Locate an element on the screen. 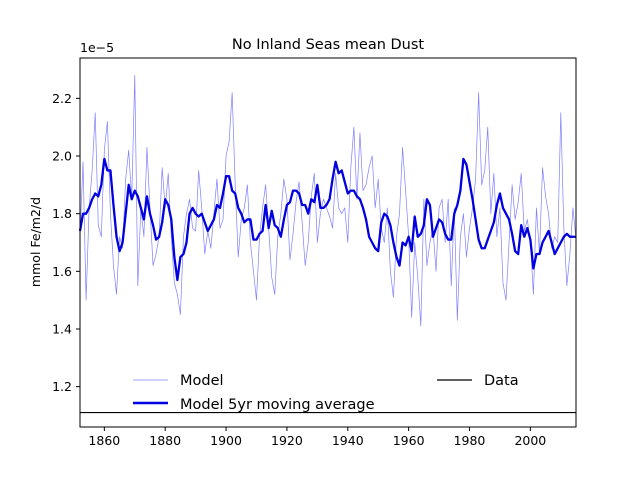 Image resolution: width=640 pixels, height=480 pixels. y-tick-label: 1.4 is located at coordinates (62, 328).